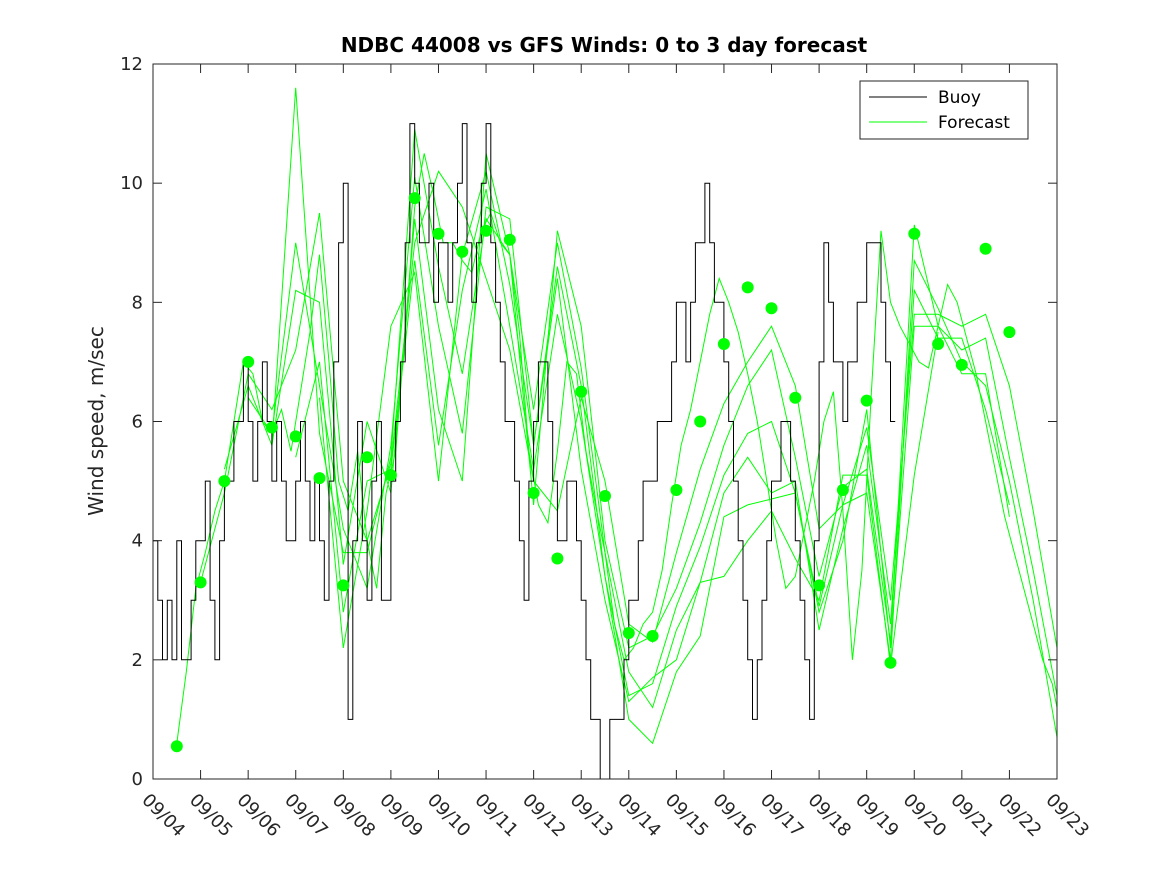 The width and height of the screenshot is (1167, 875). I want to click on y-axis-label: Wind speed, m/sec, so click(96, 421).